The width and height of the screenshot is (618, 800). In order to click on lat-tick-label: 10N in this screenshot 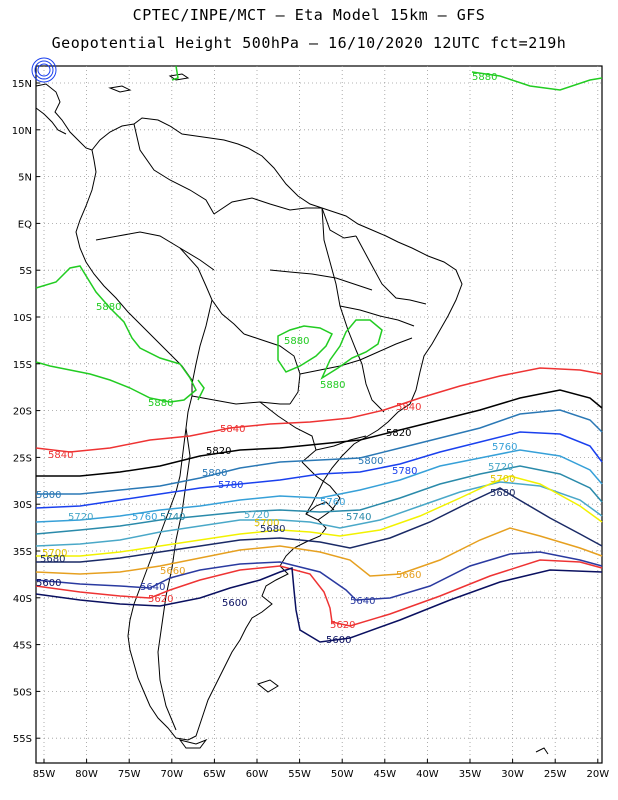, I will do `click(22, 131)`.